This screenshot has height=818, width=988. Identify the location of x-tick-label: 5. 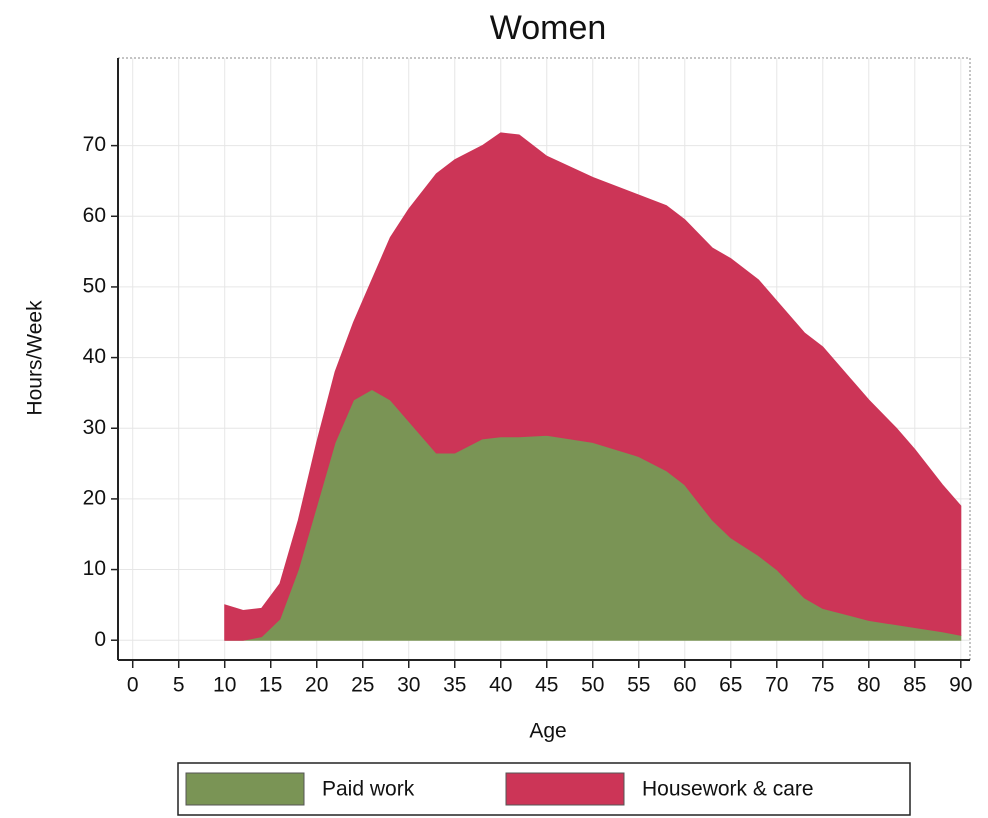
(179, 685).